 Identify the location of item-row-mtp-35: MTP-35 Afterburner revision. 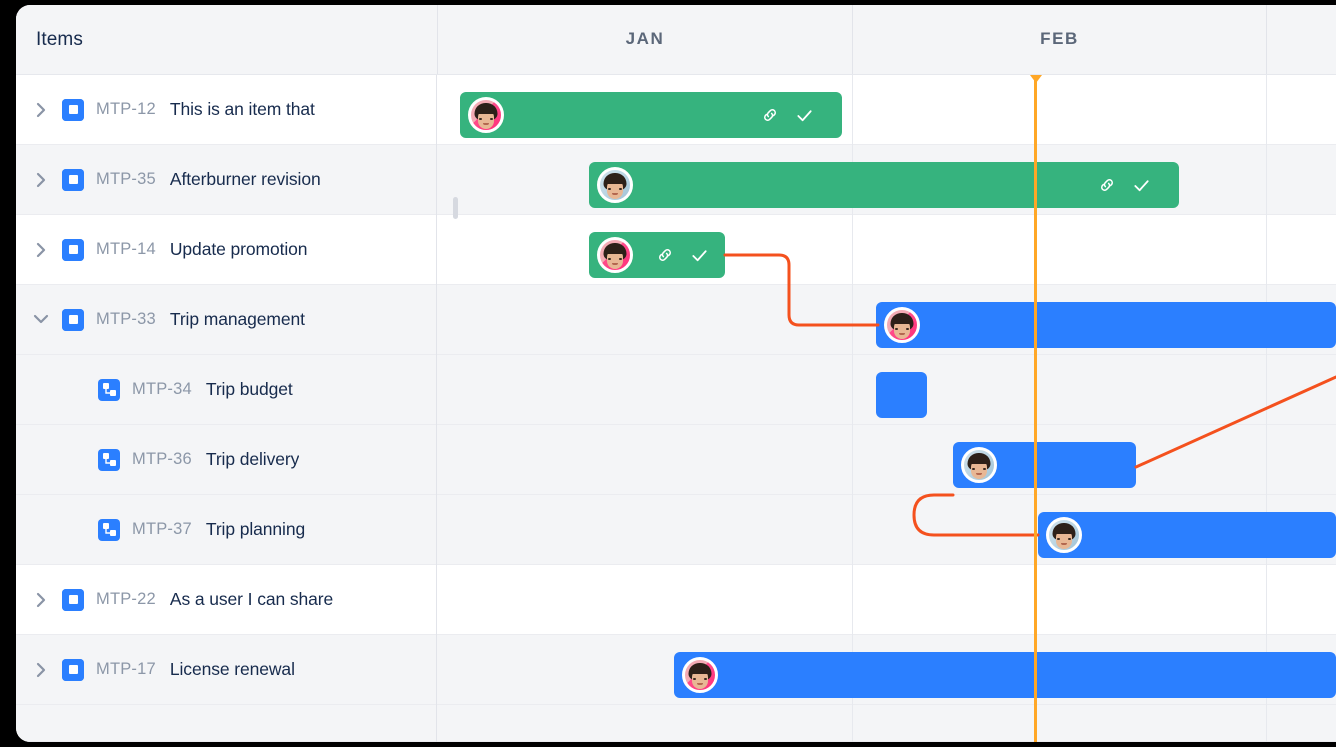
(226, 180).